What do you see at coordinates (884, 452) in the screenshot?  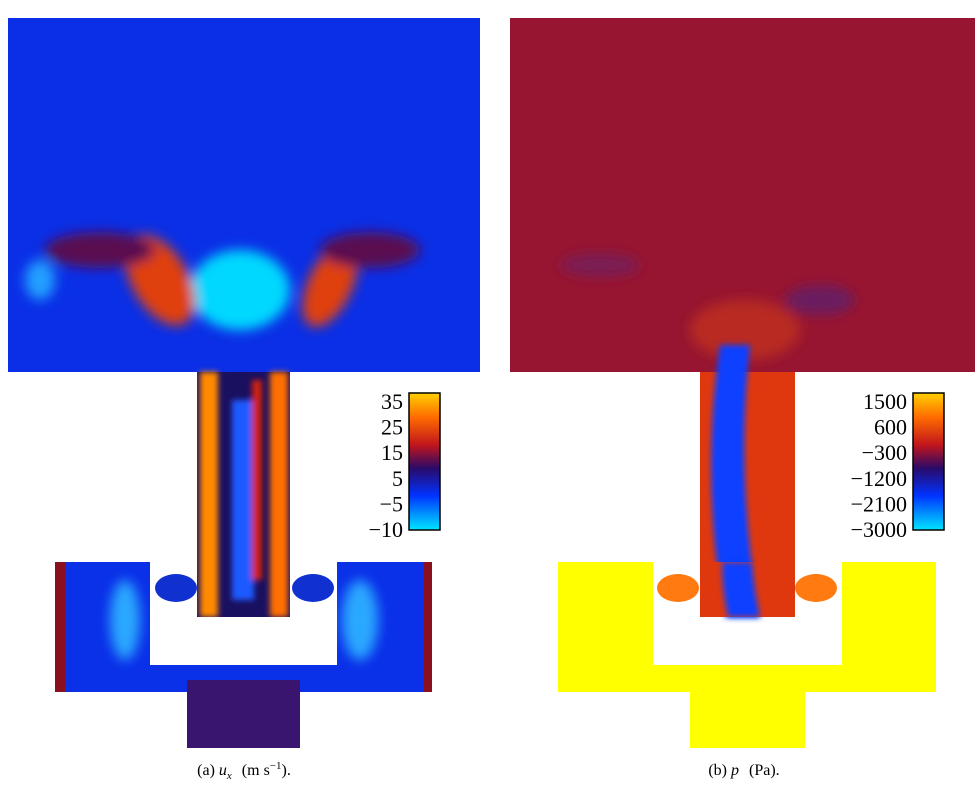 I see `colorbar-tick-label: −300` at bounding box center [884, 452].